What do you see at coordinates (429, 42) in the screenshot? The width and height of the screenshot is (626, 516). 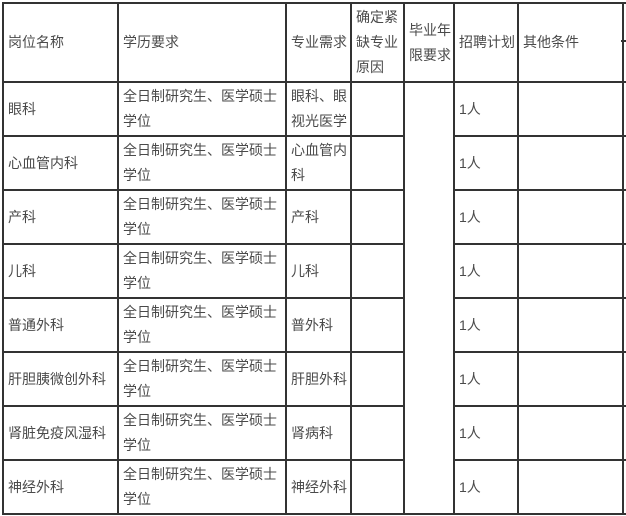 I see `header-graduation-years: 毕业年限要求` at bounding box center [429, 42].